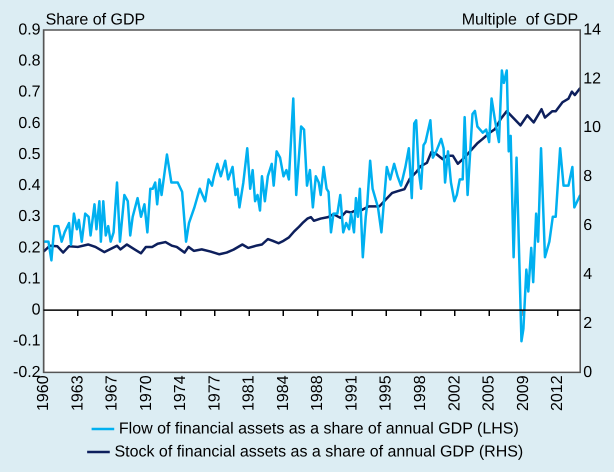 This screenshot has width=614, height=472. What do you see at coordinates (420, 393) in the screenshot?
I see `x-tick-label: 1998` at bounding box center [420, 393].